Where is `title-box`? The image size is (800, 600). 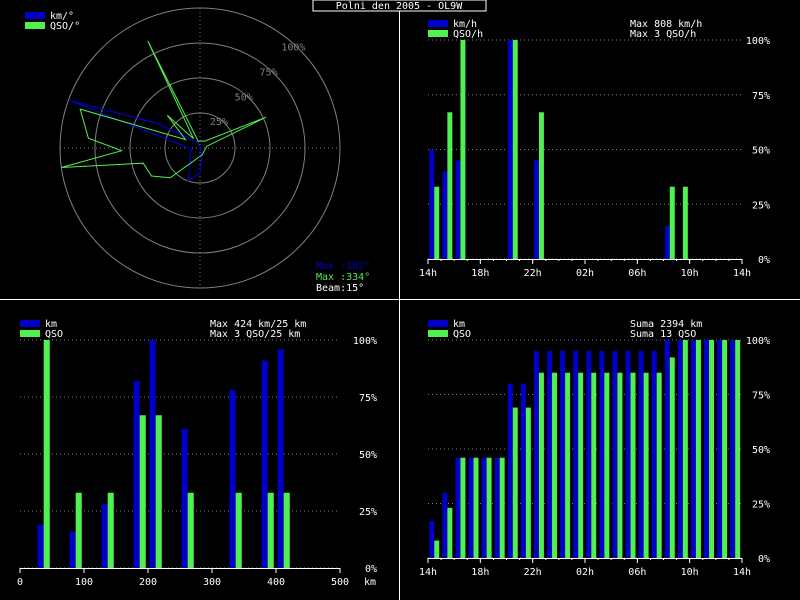
title-box is located at coordinates (399, 6).